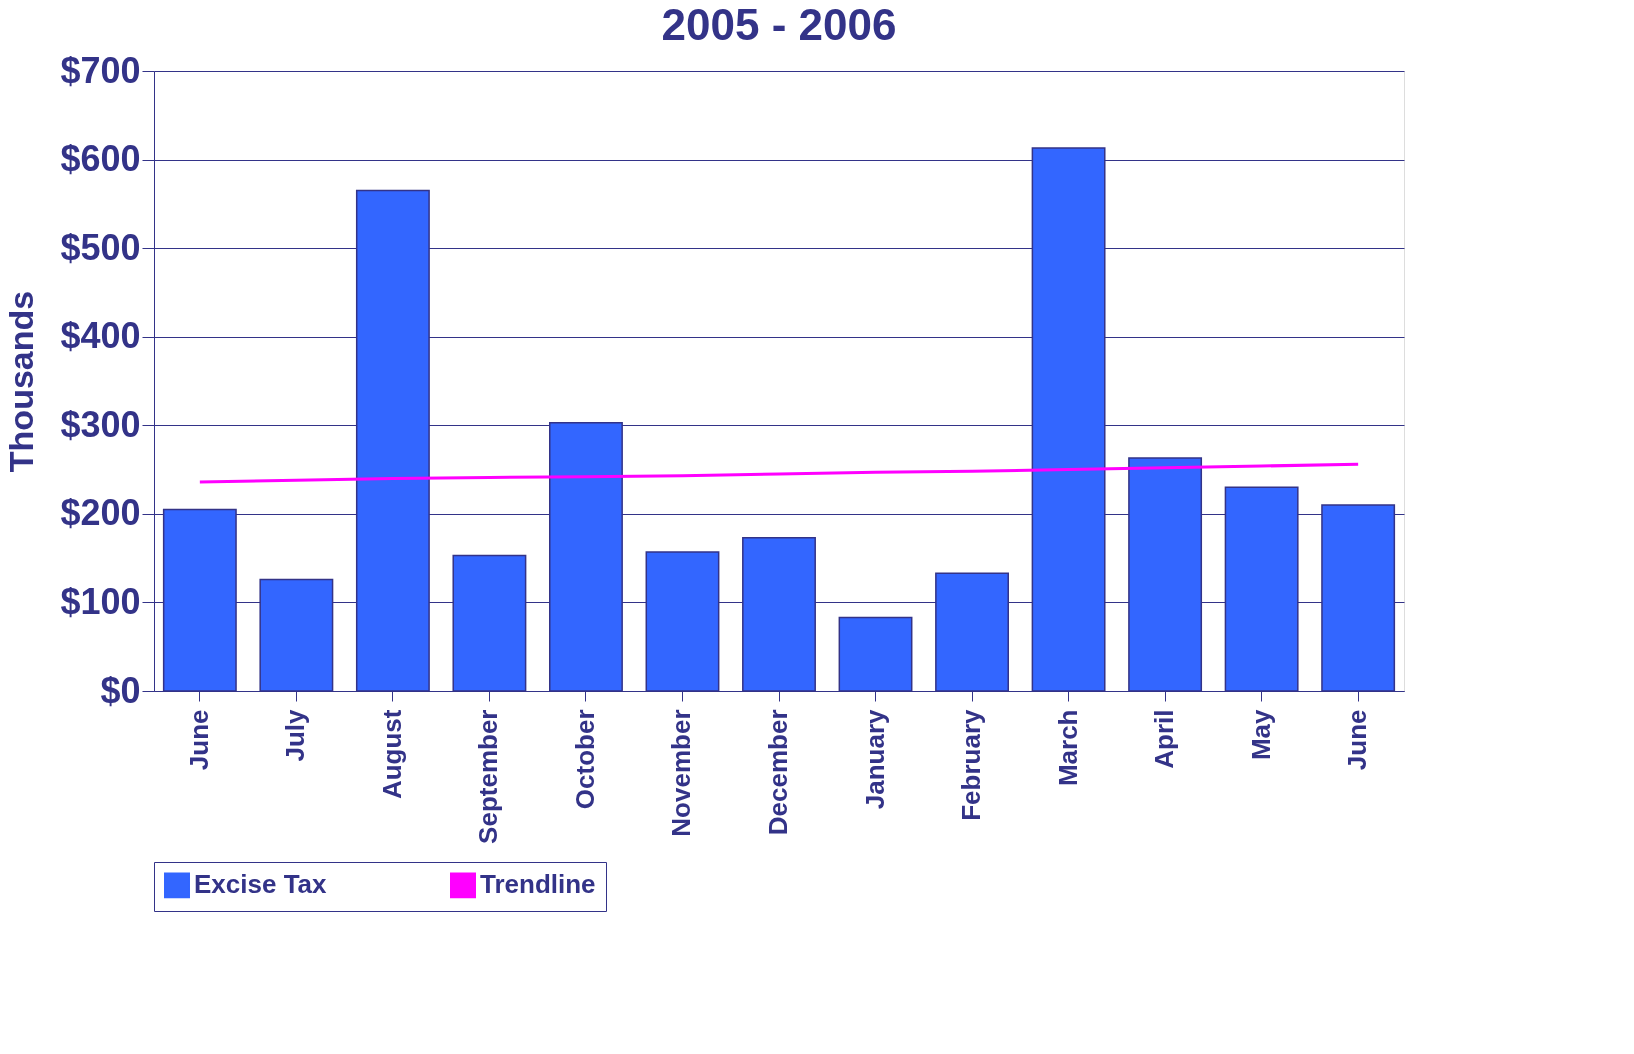  I want to click on x-tick-label: February, so click(971, 764).